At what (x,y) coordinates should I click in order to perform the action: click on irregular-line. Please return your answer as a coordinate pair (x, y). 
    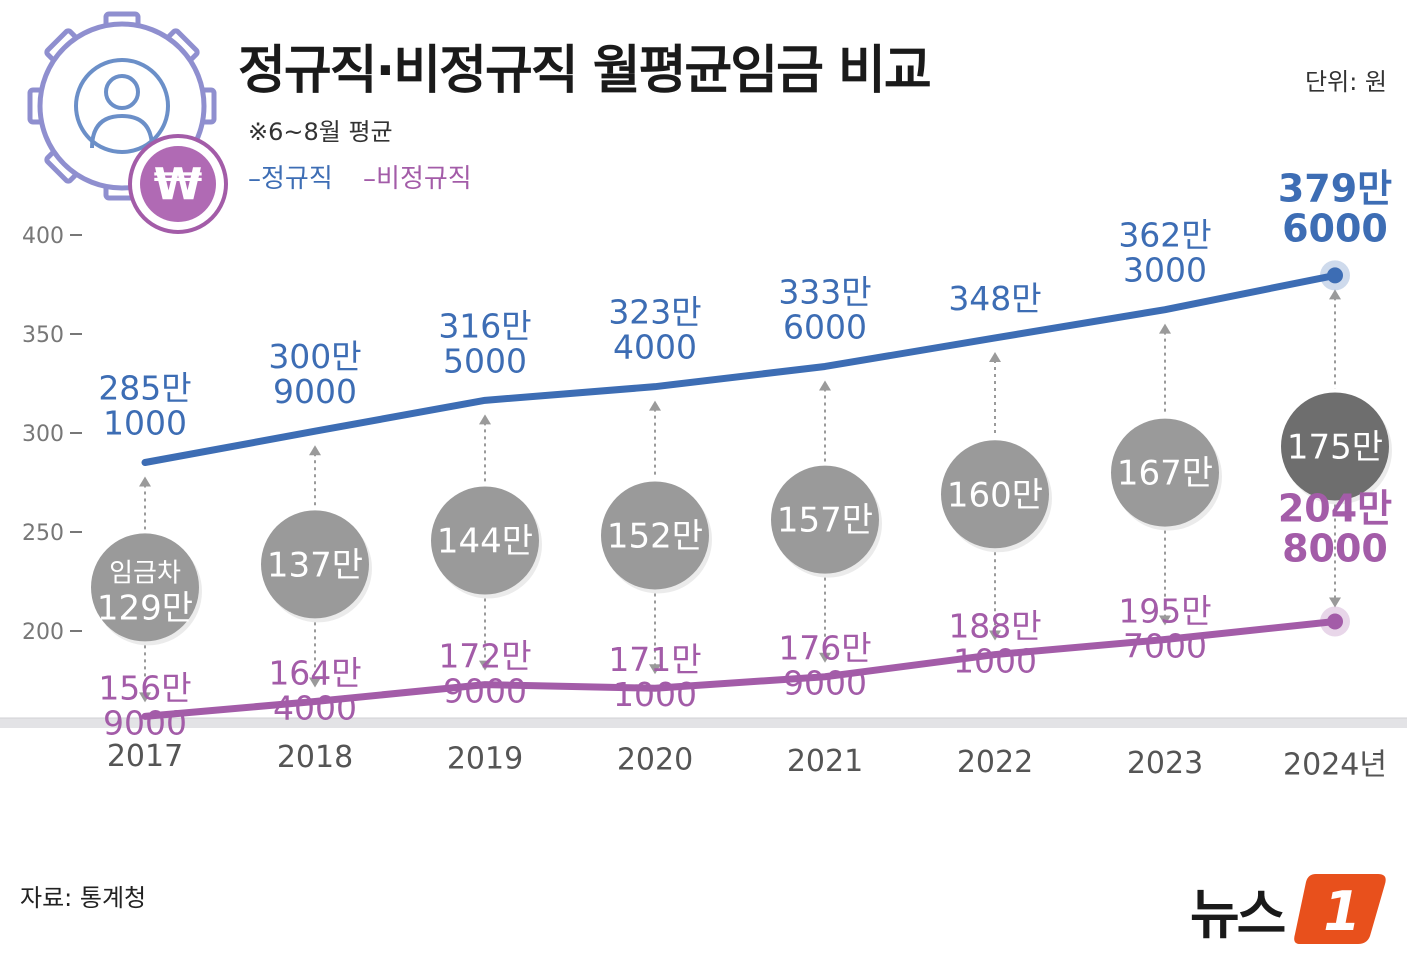
    Looking at the image, I should click on (740, 668).